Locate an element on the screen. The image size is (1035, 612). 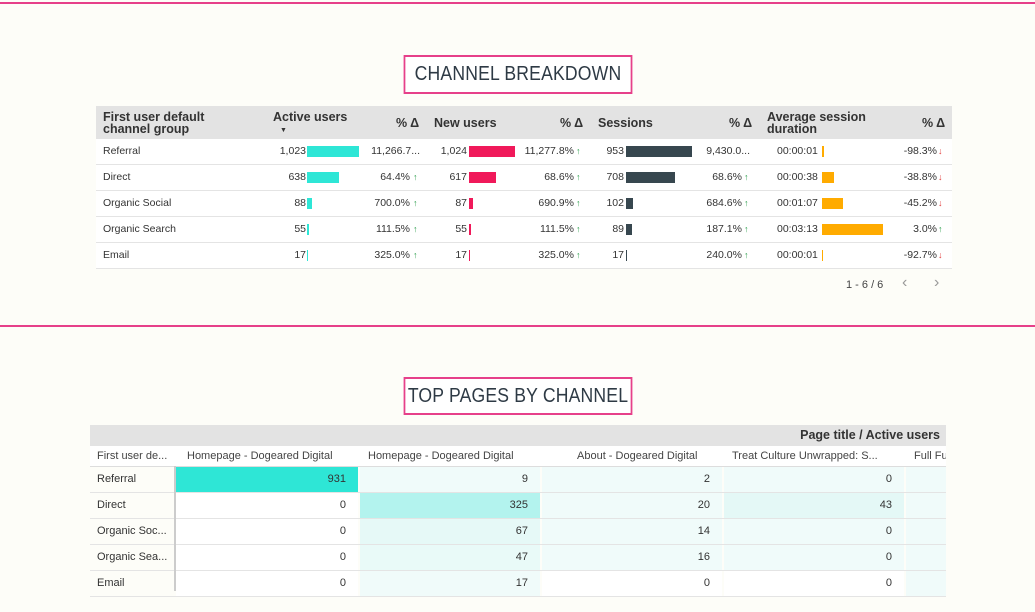
duration-value: 00:01:07 is located at coordinates (797, 203).